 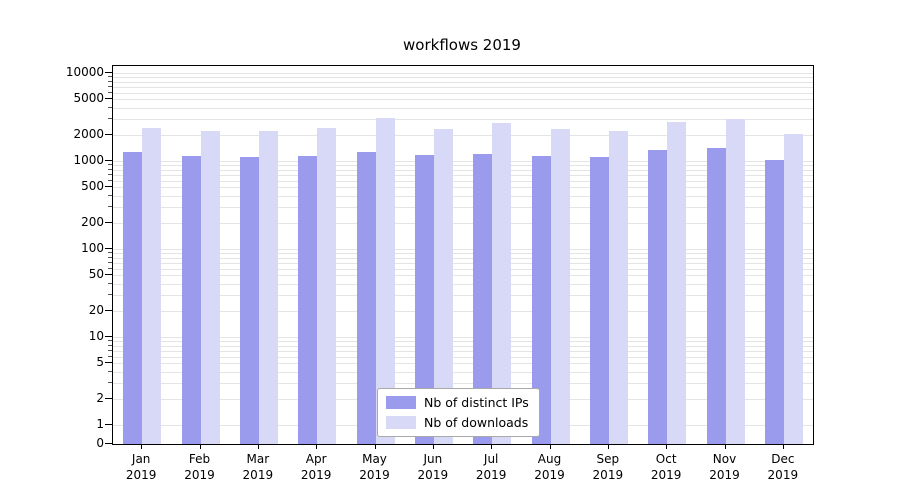 I want to click on chart-title: workflows 2019, so click(x=462, y=45).